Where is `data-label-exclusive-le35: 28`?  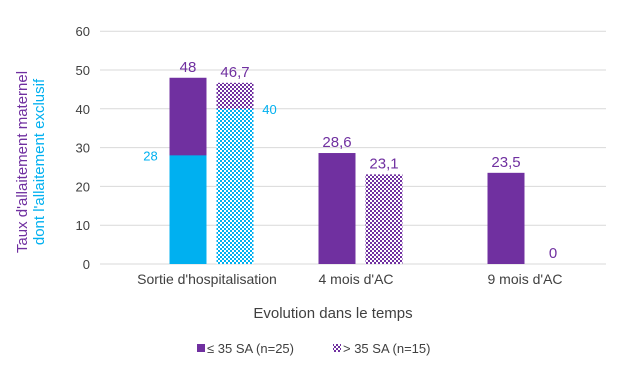
data-label-exclusive-le35: 28 is located at coordinates (150, 155).